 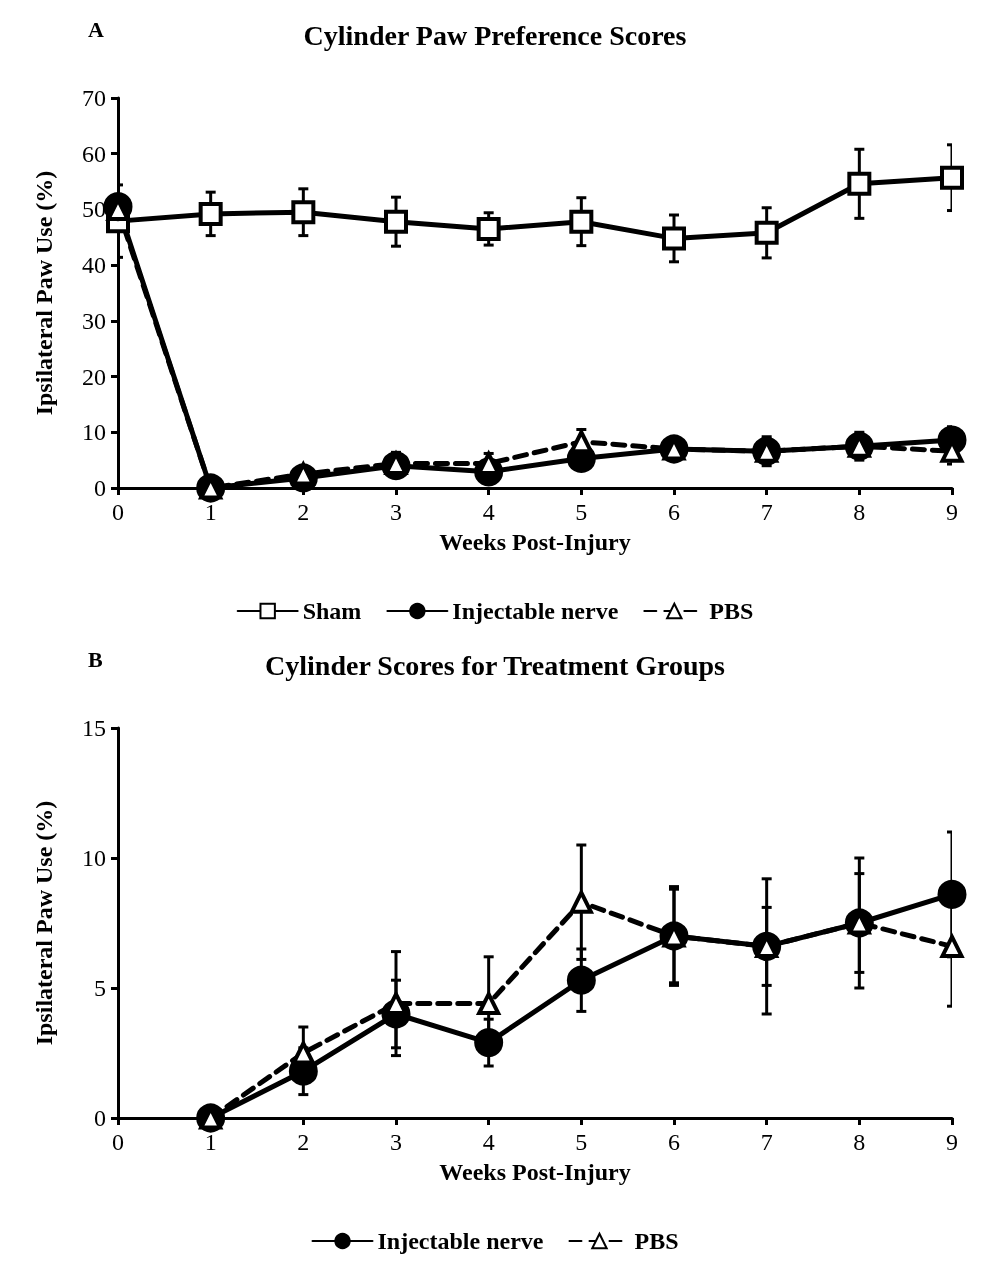 I want to click on y-tick-label: 70, so click(x=94, y=98).